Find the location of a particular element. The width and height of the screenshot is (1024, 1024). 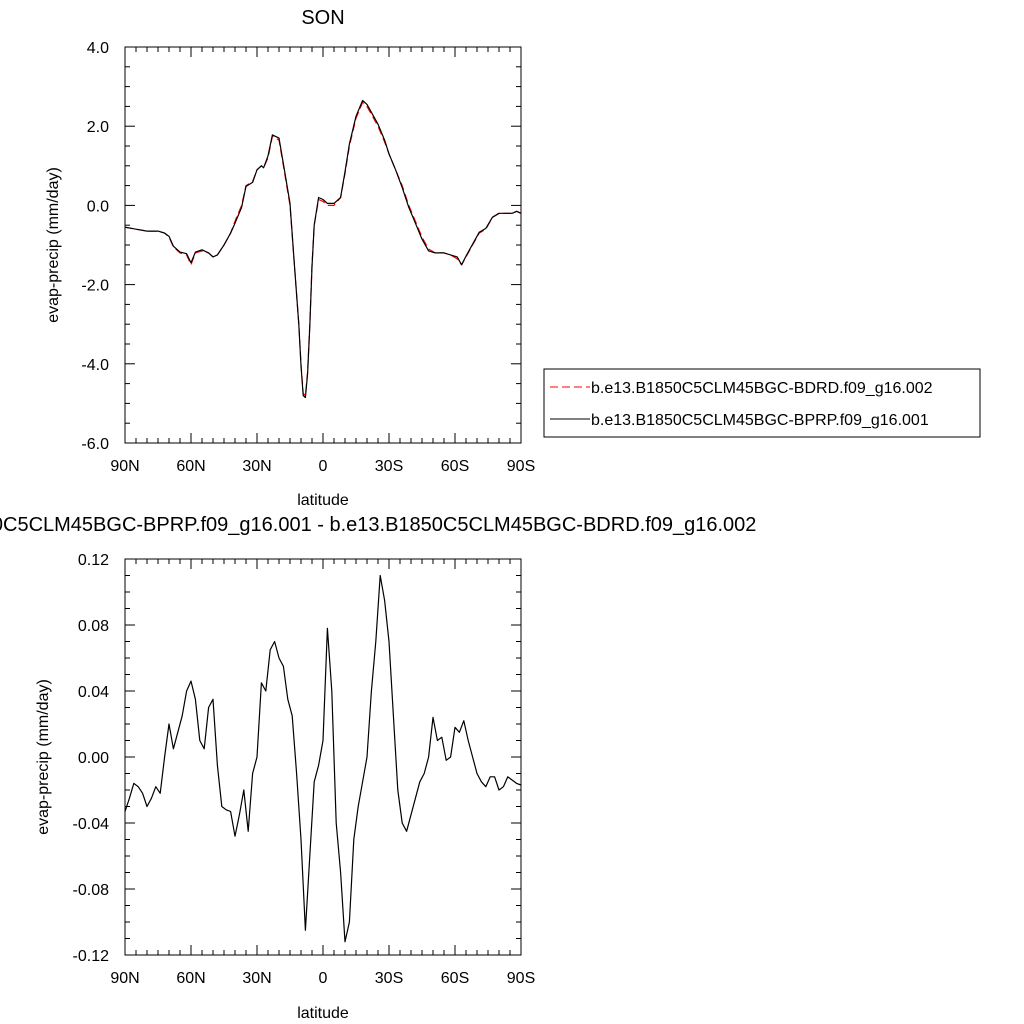

top-y-tick-label: -4.0 is located at coordinates (95, 365).